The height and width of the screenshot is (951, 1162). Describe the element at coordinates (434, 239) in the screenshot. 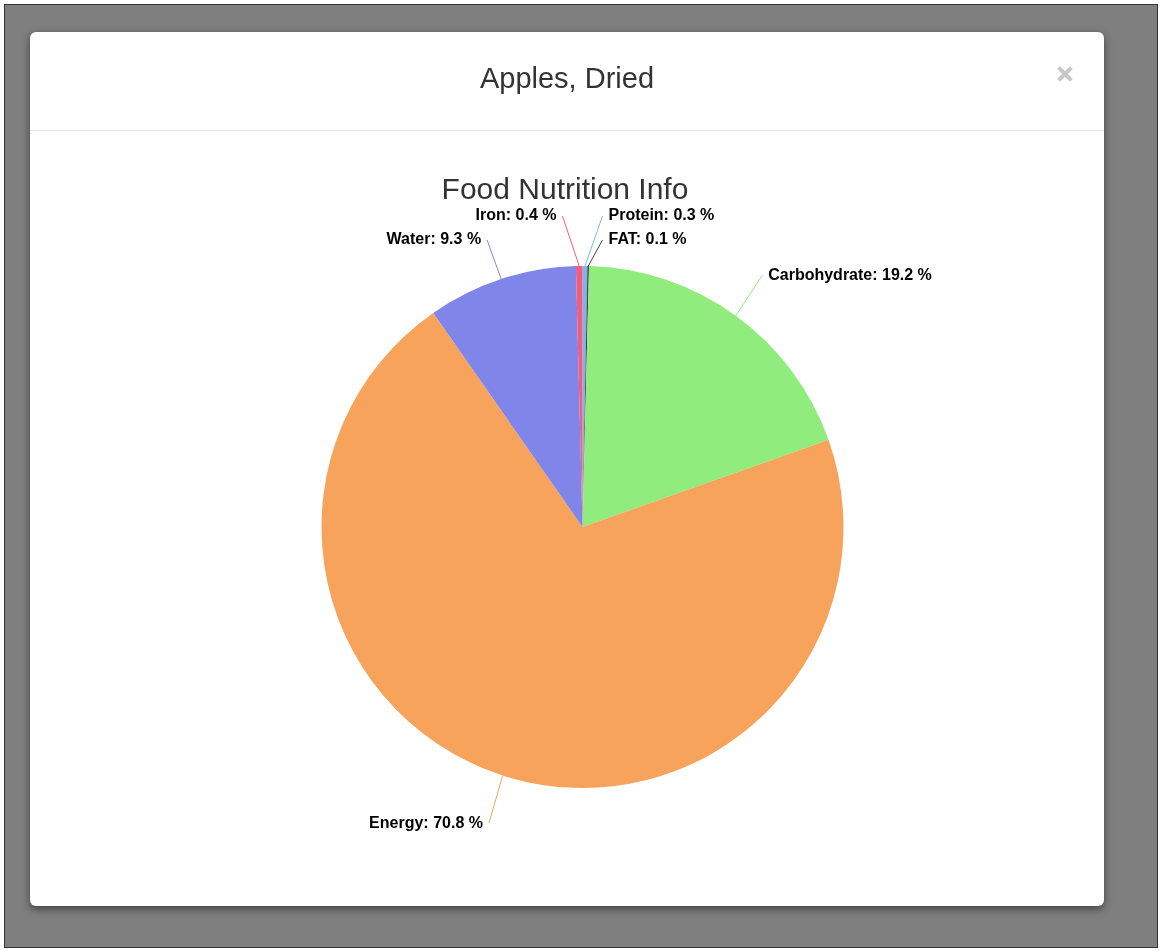

I see `slice-label: Water: 9.3 %` at that location.